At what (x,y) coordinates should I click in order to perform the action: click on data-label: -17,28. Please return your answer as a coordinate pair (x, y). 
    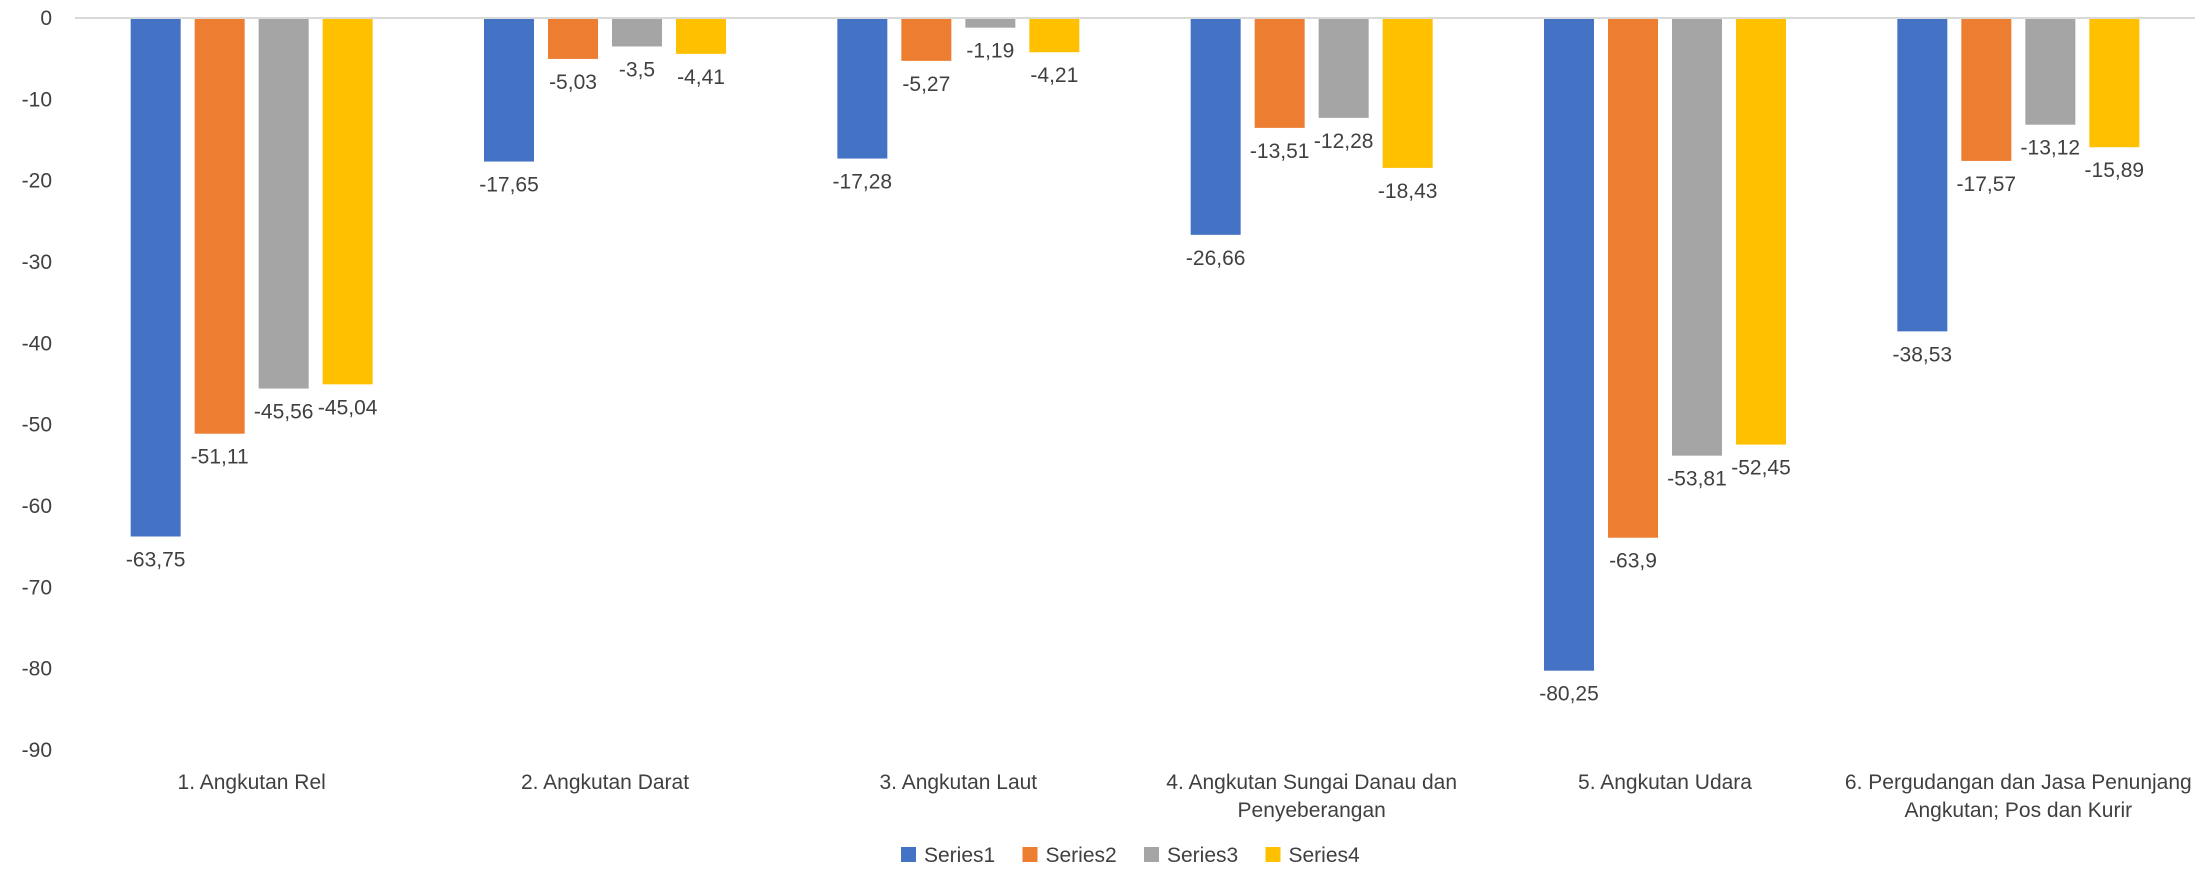
    Looking at the image, I should click on (863, 182).